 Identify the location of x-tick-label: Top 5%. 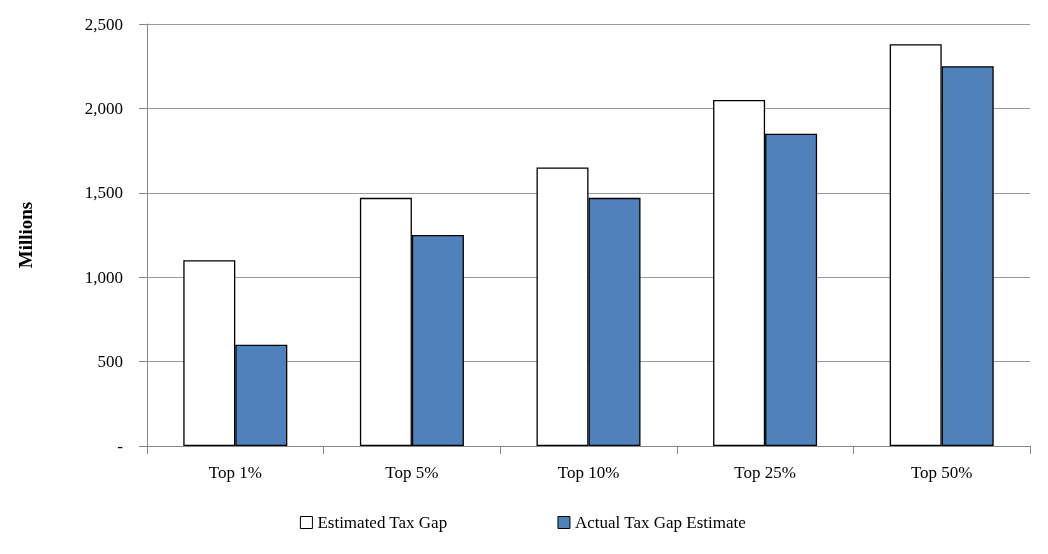
(412, 472).